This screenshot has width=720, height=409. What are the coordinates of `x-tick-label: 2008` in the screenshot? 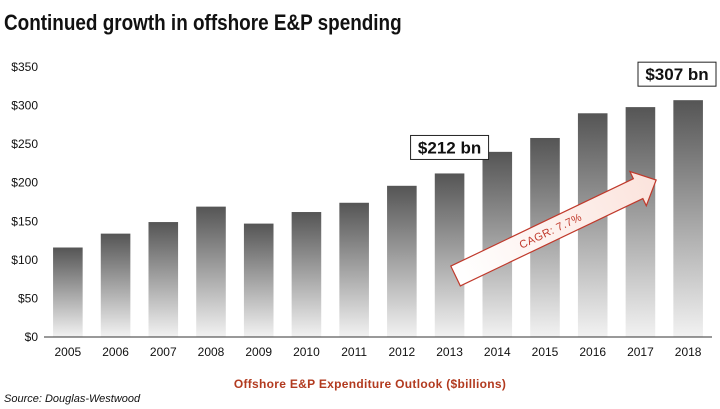 It's located at (211, 352).